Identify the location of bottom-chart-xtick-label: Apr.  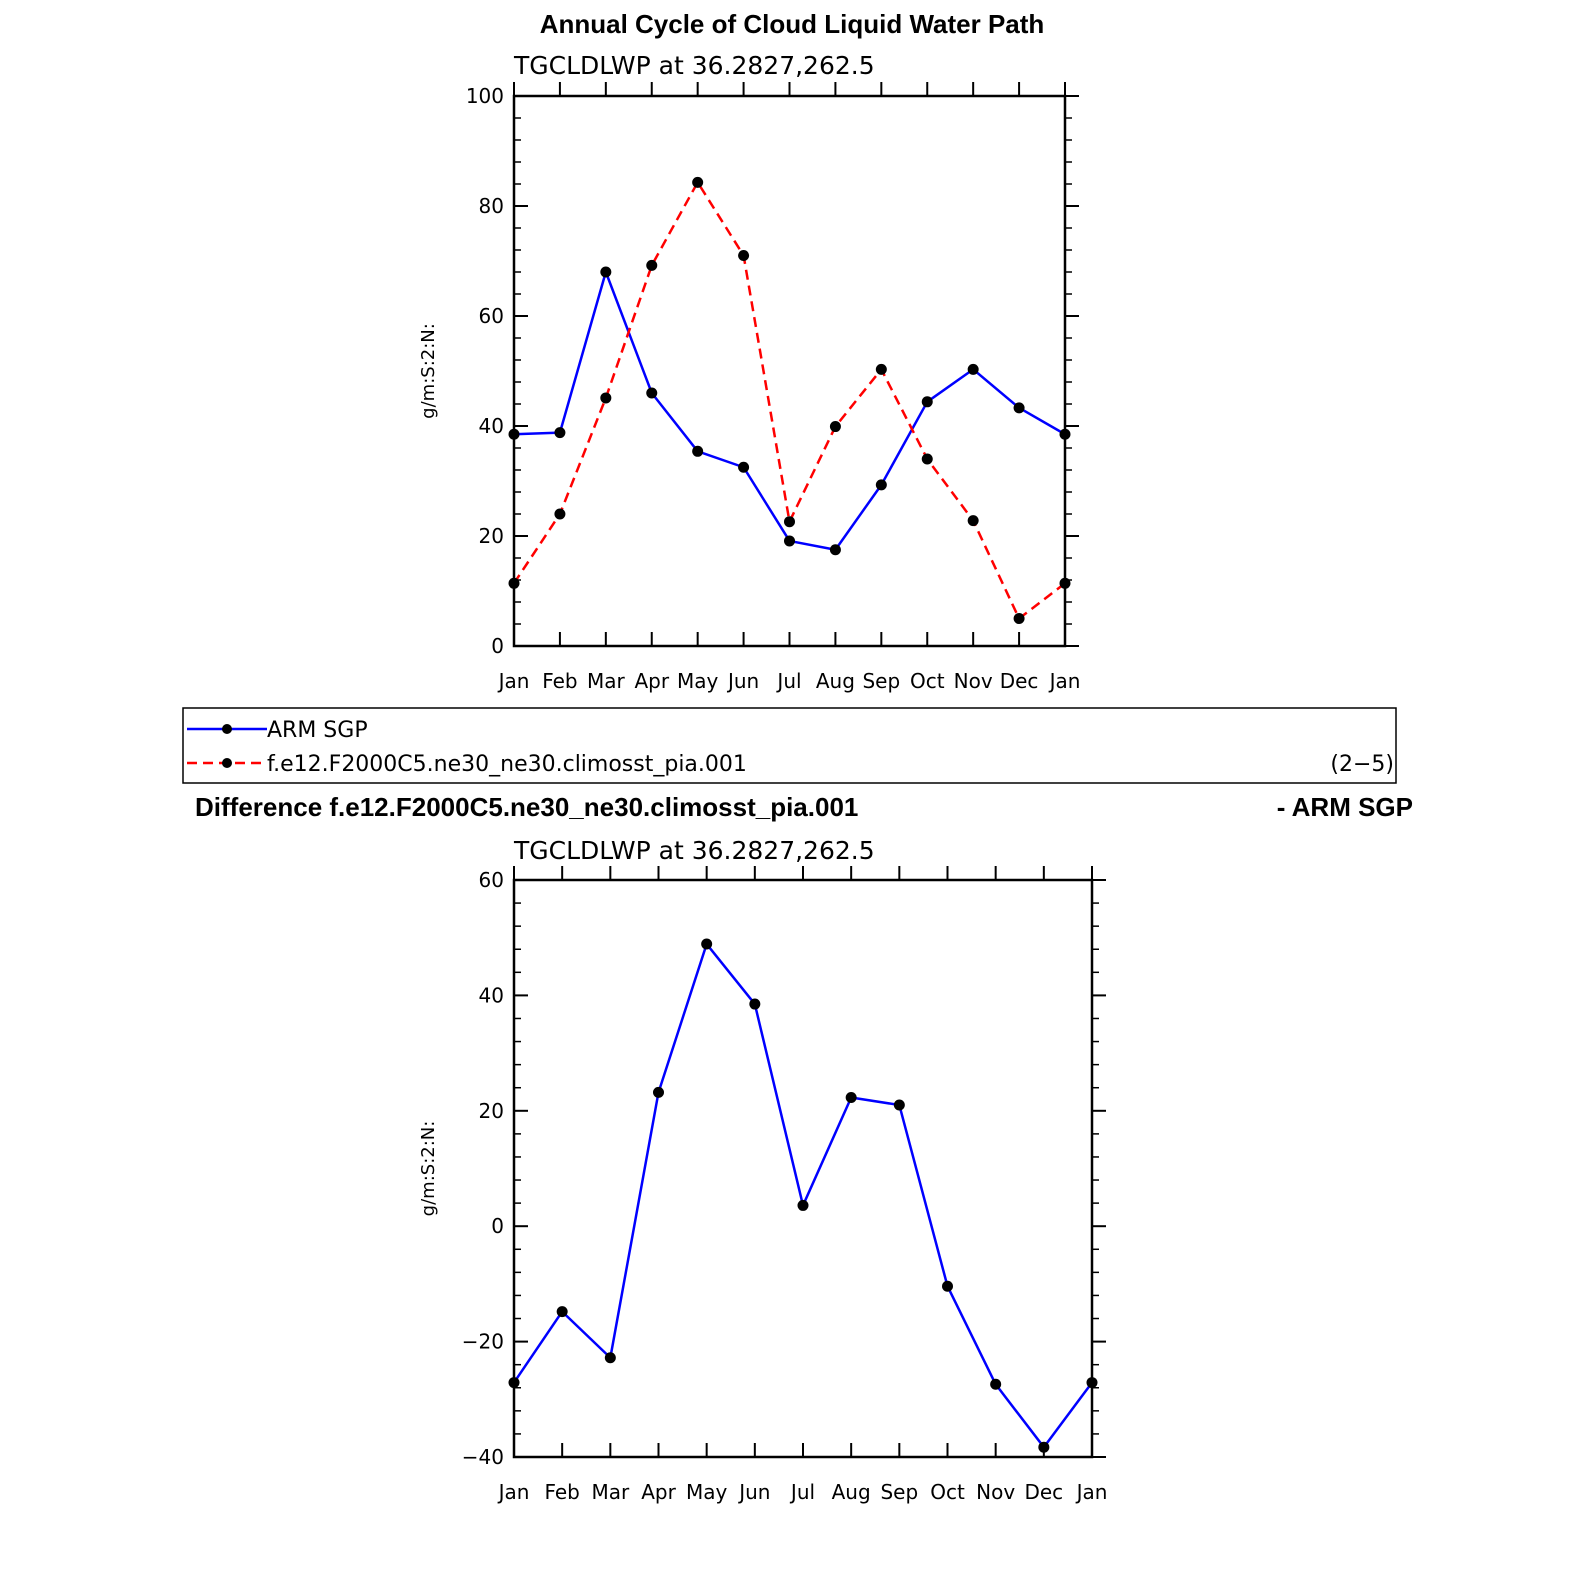
(658, 1492).